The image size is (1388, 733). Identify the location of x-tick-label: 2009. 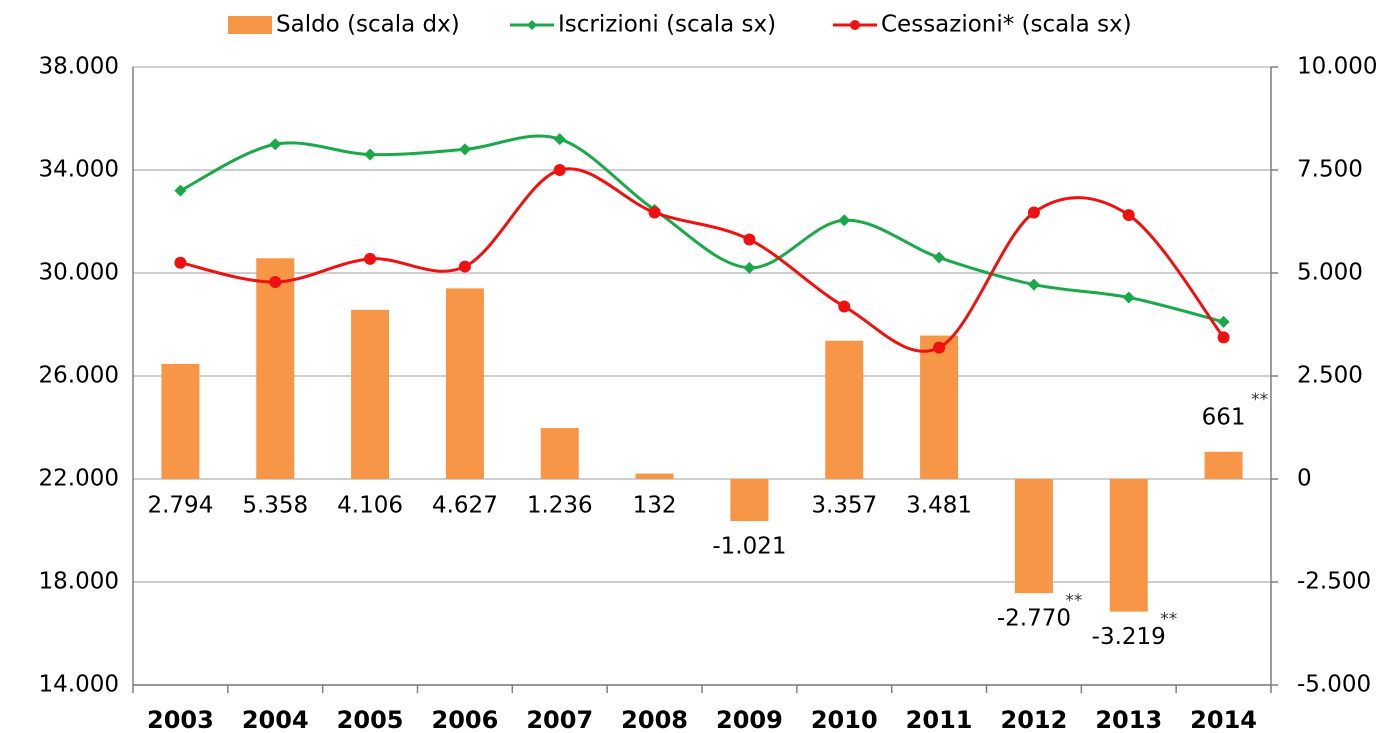
(749, 719).